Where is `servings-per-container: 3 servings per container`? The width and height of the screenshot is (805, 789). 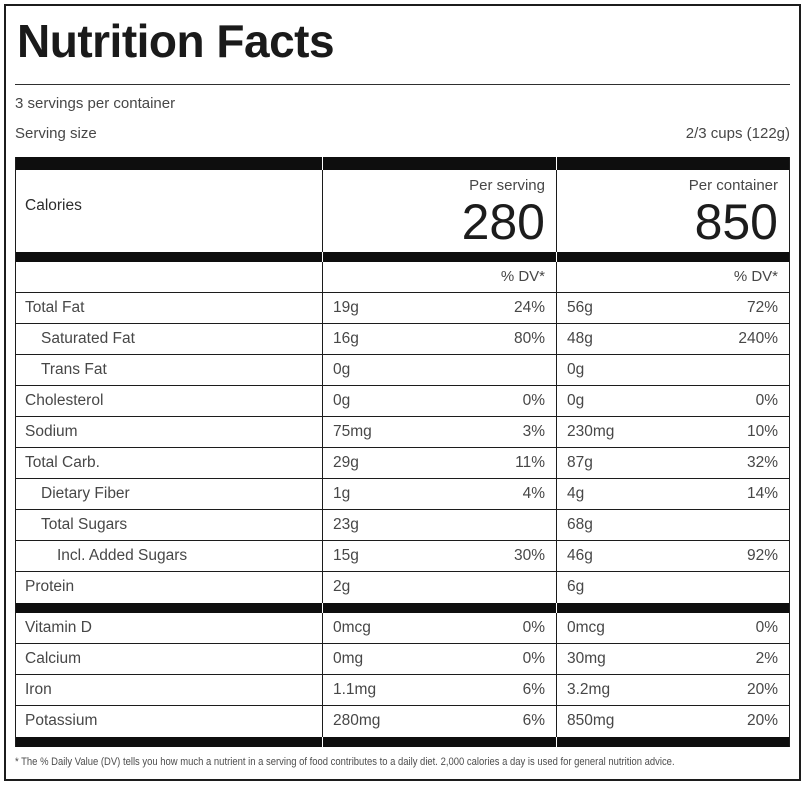 servings-per-container: 3 servings per container is located at coordinates (95, 103).